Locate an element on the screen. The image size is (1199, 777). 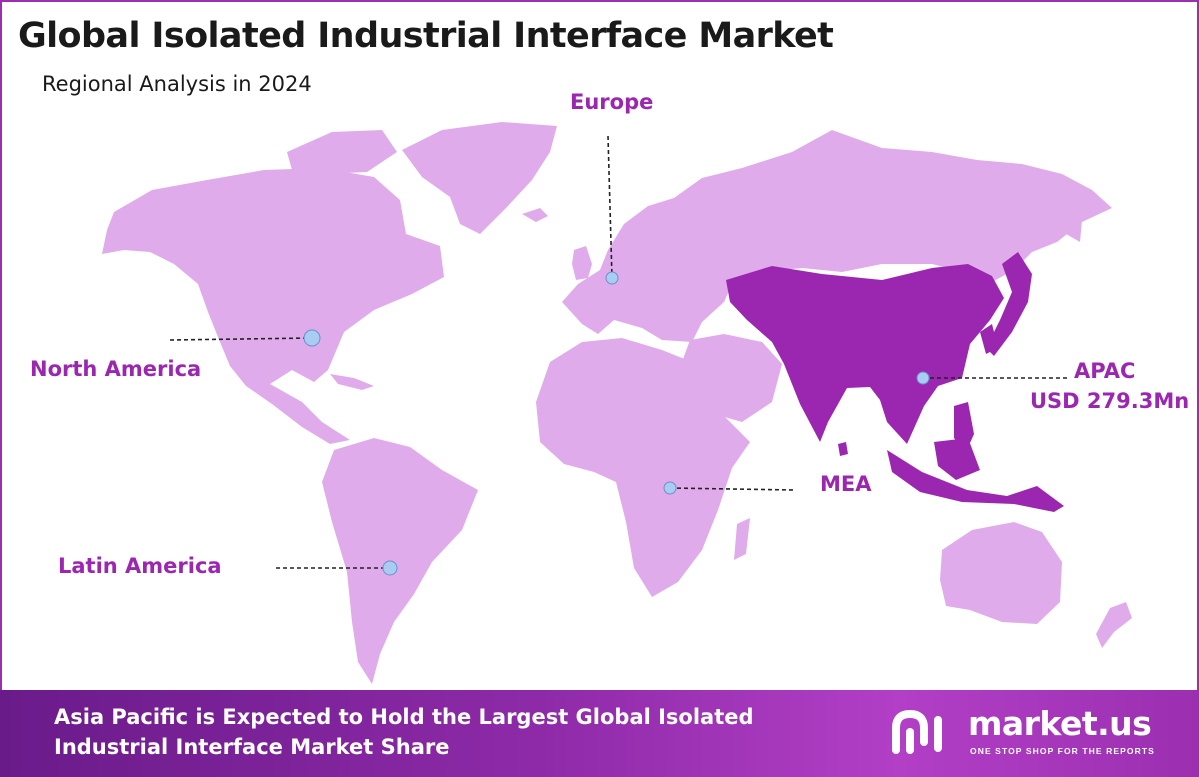
landmass-north-america is located at coordinates (273, 306).